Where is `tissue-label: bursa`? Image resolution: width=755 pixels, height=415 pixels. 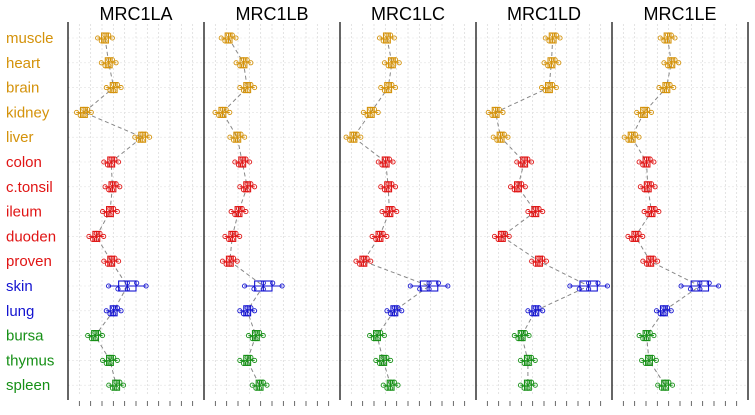 tissue-label: bursa is located at coordinates (25, 336).